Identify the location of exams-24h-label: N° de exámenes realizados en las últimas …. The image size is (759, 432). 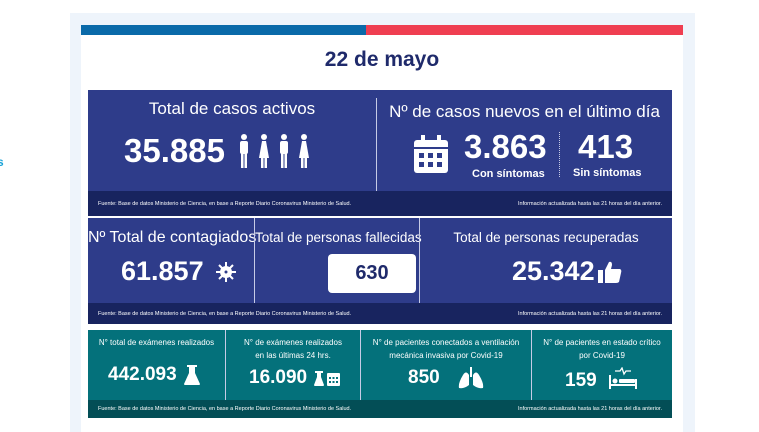
(293, 349).